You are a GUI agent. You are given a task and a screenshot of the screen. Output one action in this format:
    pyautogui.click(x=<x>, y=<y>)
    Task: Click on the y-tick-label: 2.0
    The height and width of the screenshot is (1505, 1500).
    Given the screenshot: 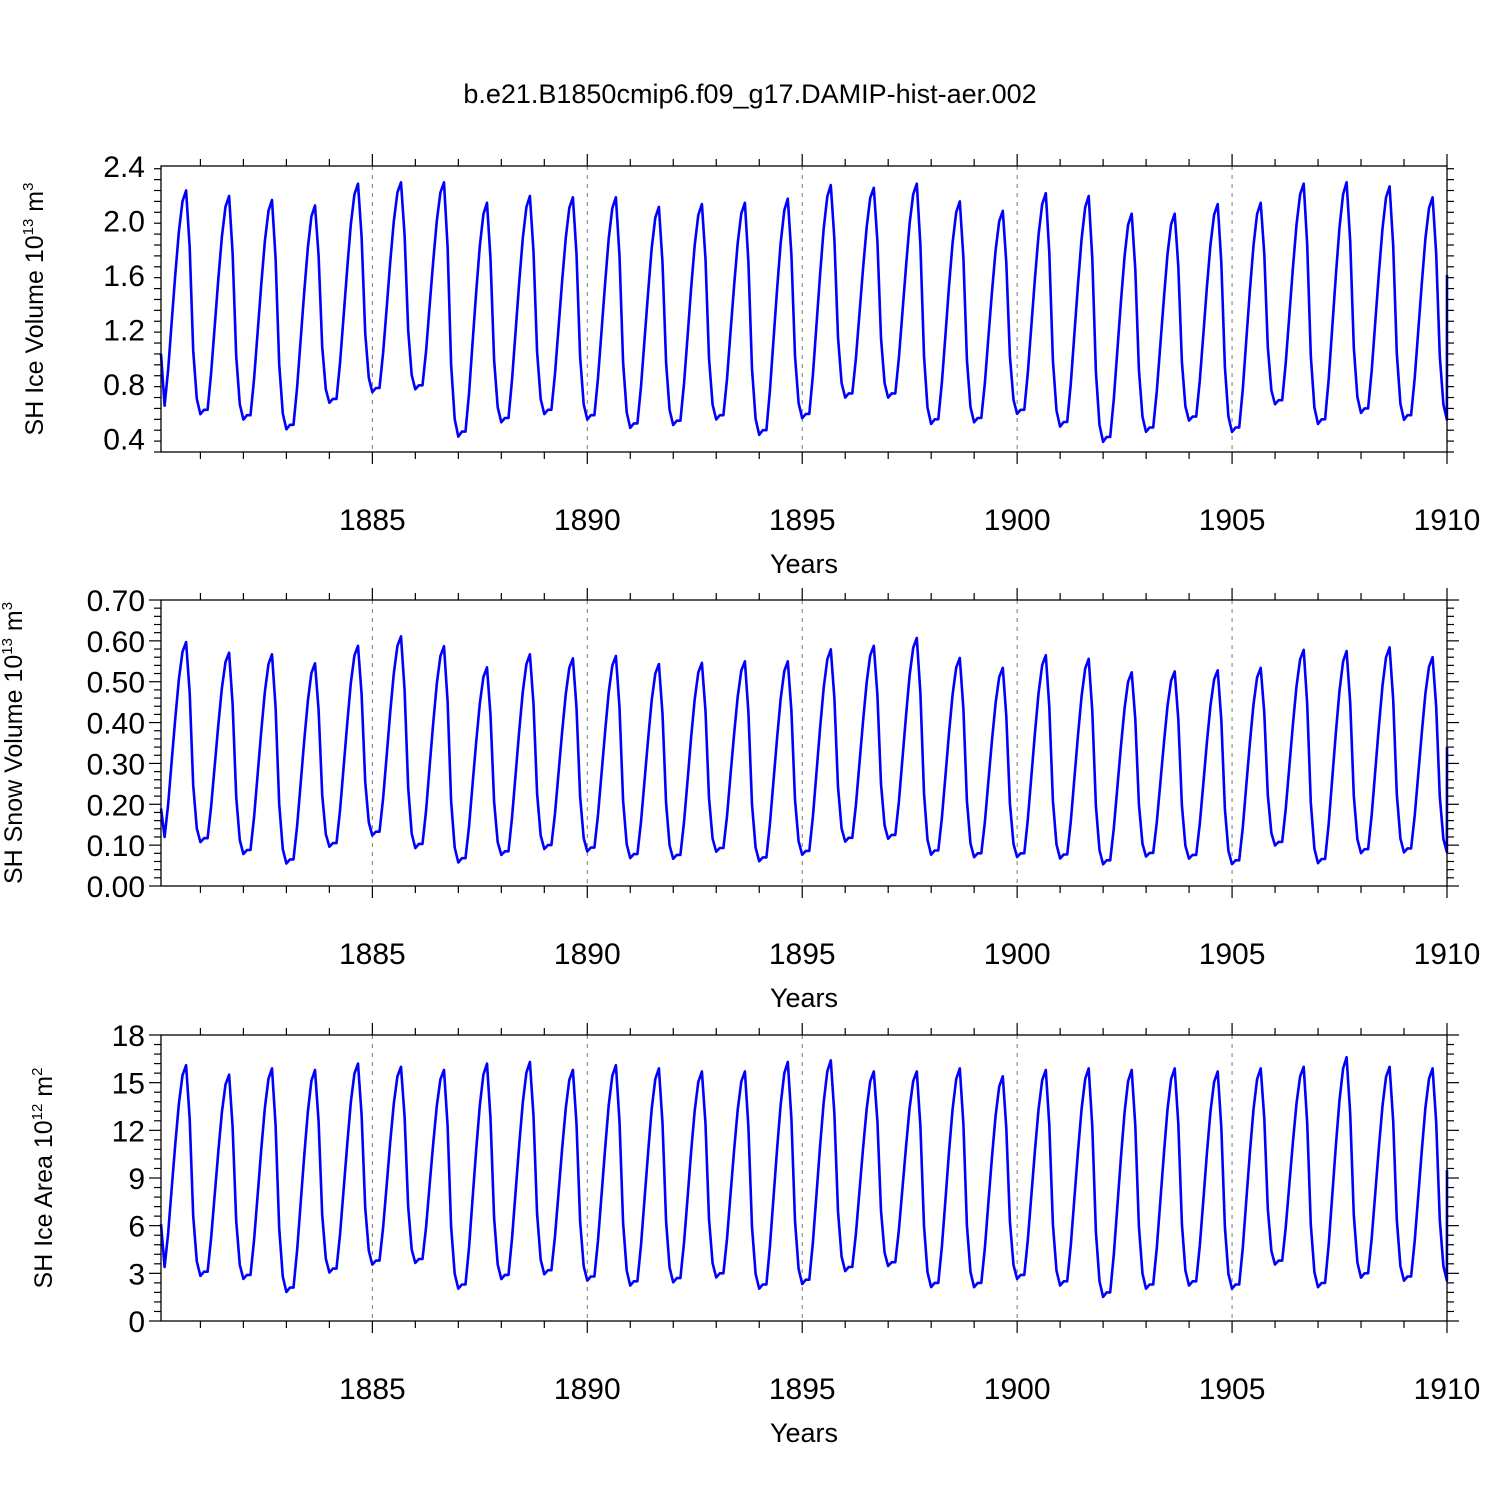 What is the action you would take?
    pyautogui.click(x=124, y=221)
    